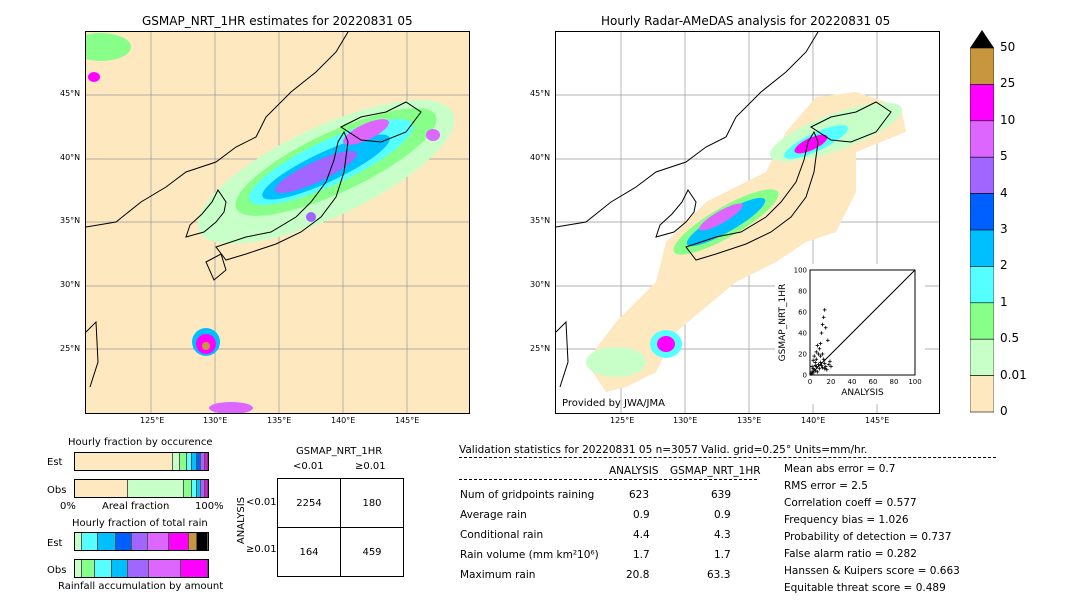 This screenshot has height=612, width=1080. I want to click on row-label-4: Maximum rain, so click(498, 575).